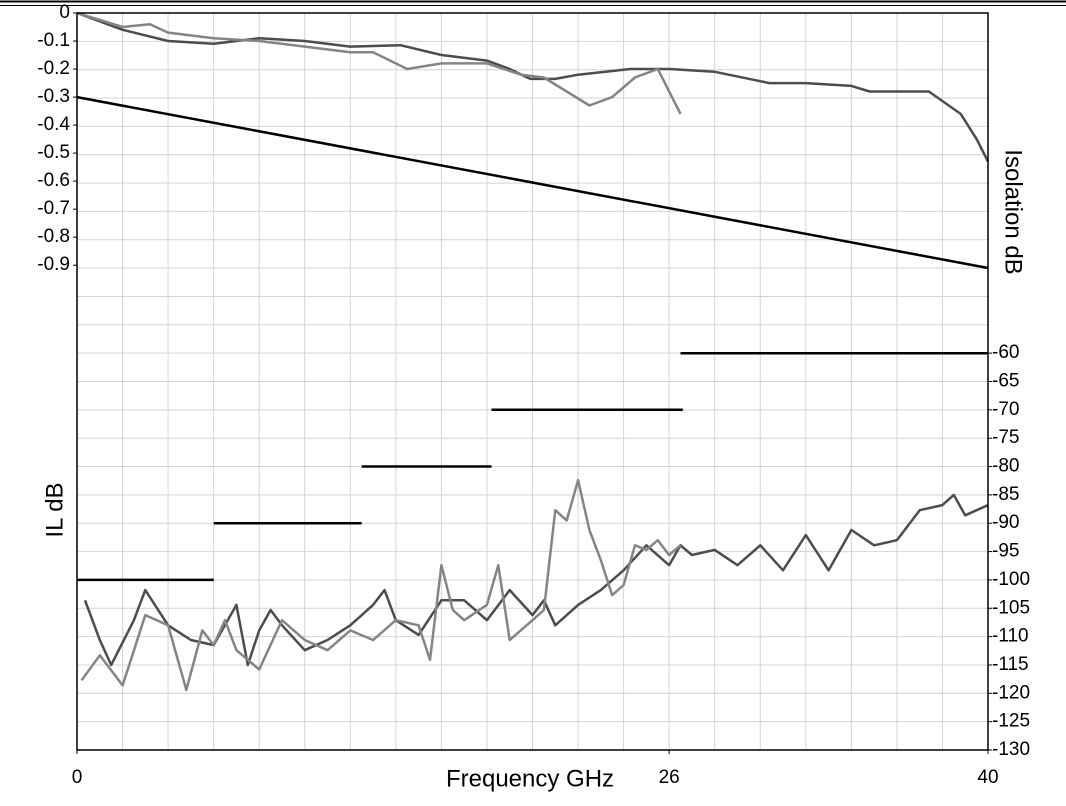  I want to click on x-axis-label: Frequency GHz, so click(530, 778).